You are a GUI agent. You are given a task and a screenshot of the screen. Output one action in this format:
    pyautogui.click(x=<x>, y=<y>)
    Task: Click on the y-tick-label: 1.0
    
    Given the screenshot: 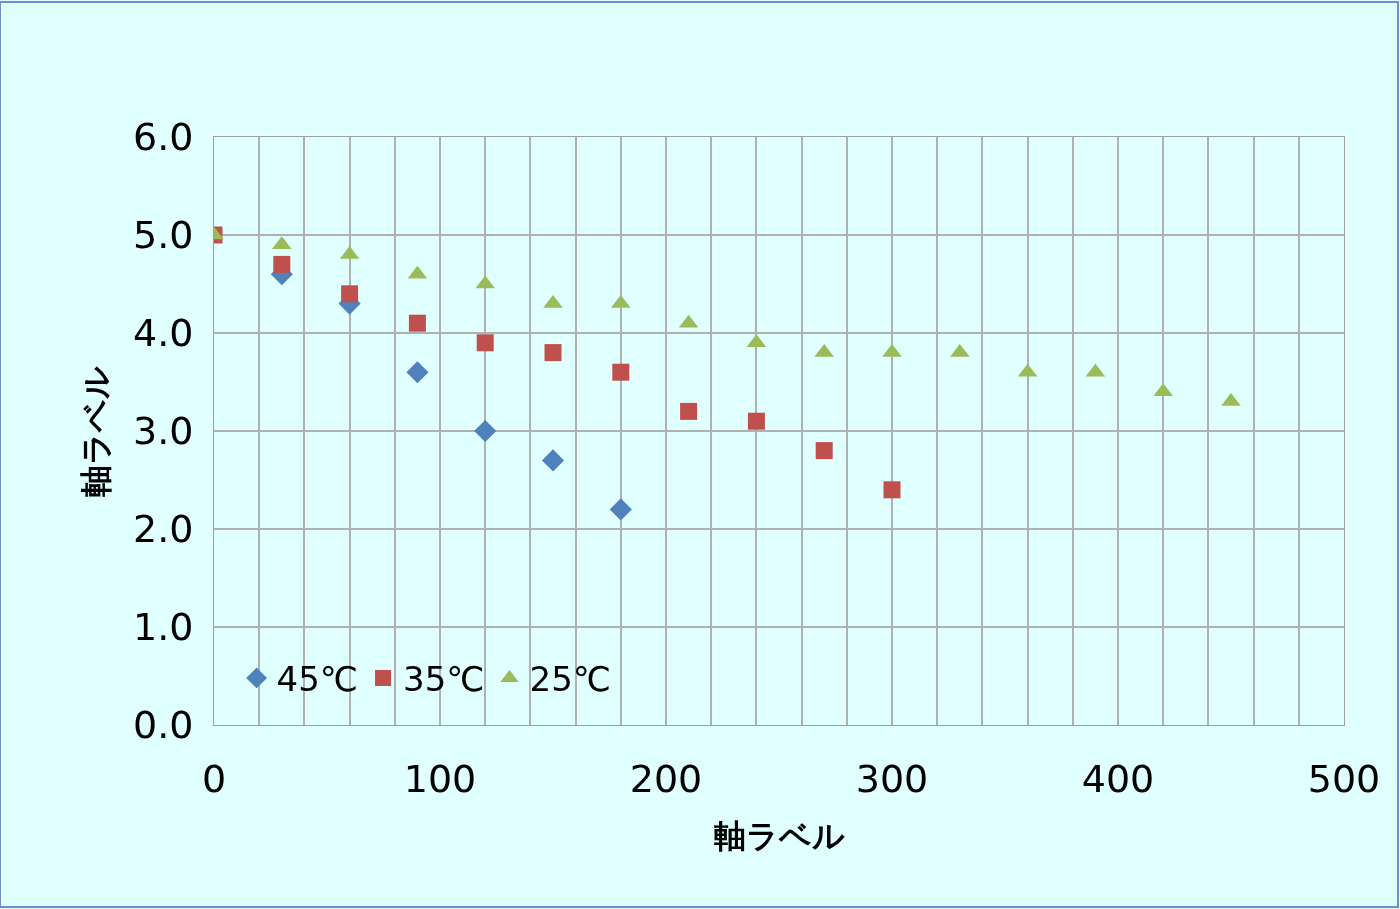 What is the action you would take?
    pyautogui.click(x=163, y=627)
    